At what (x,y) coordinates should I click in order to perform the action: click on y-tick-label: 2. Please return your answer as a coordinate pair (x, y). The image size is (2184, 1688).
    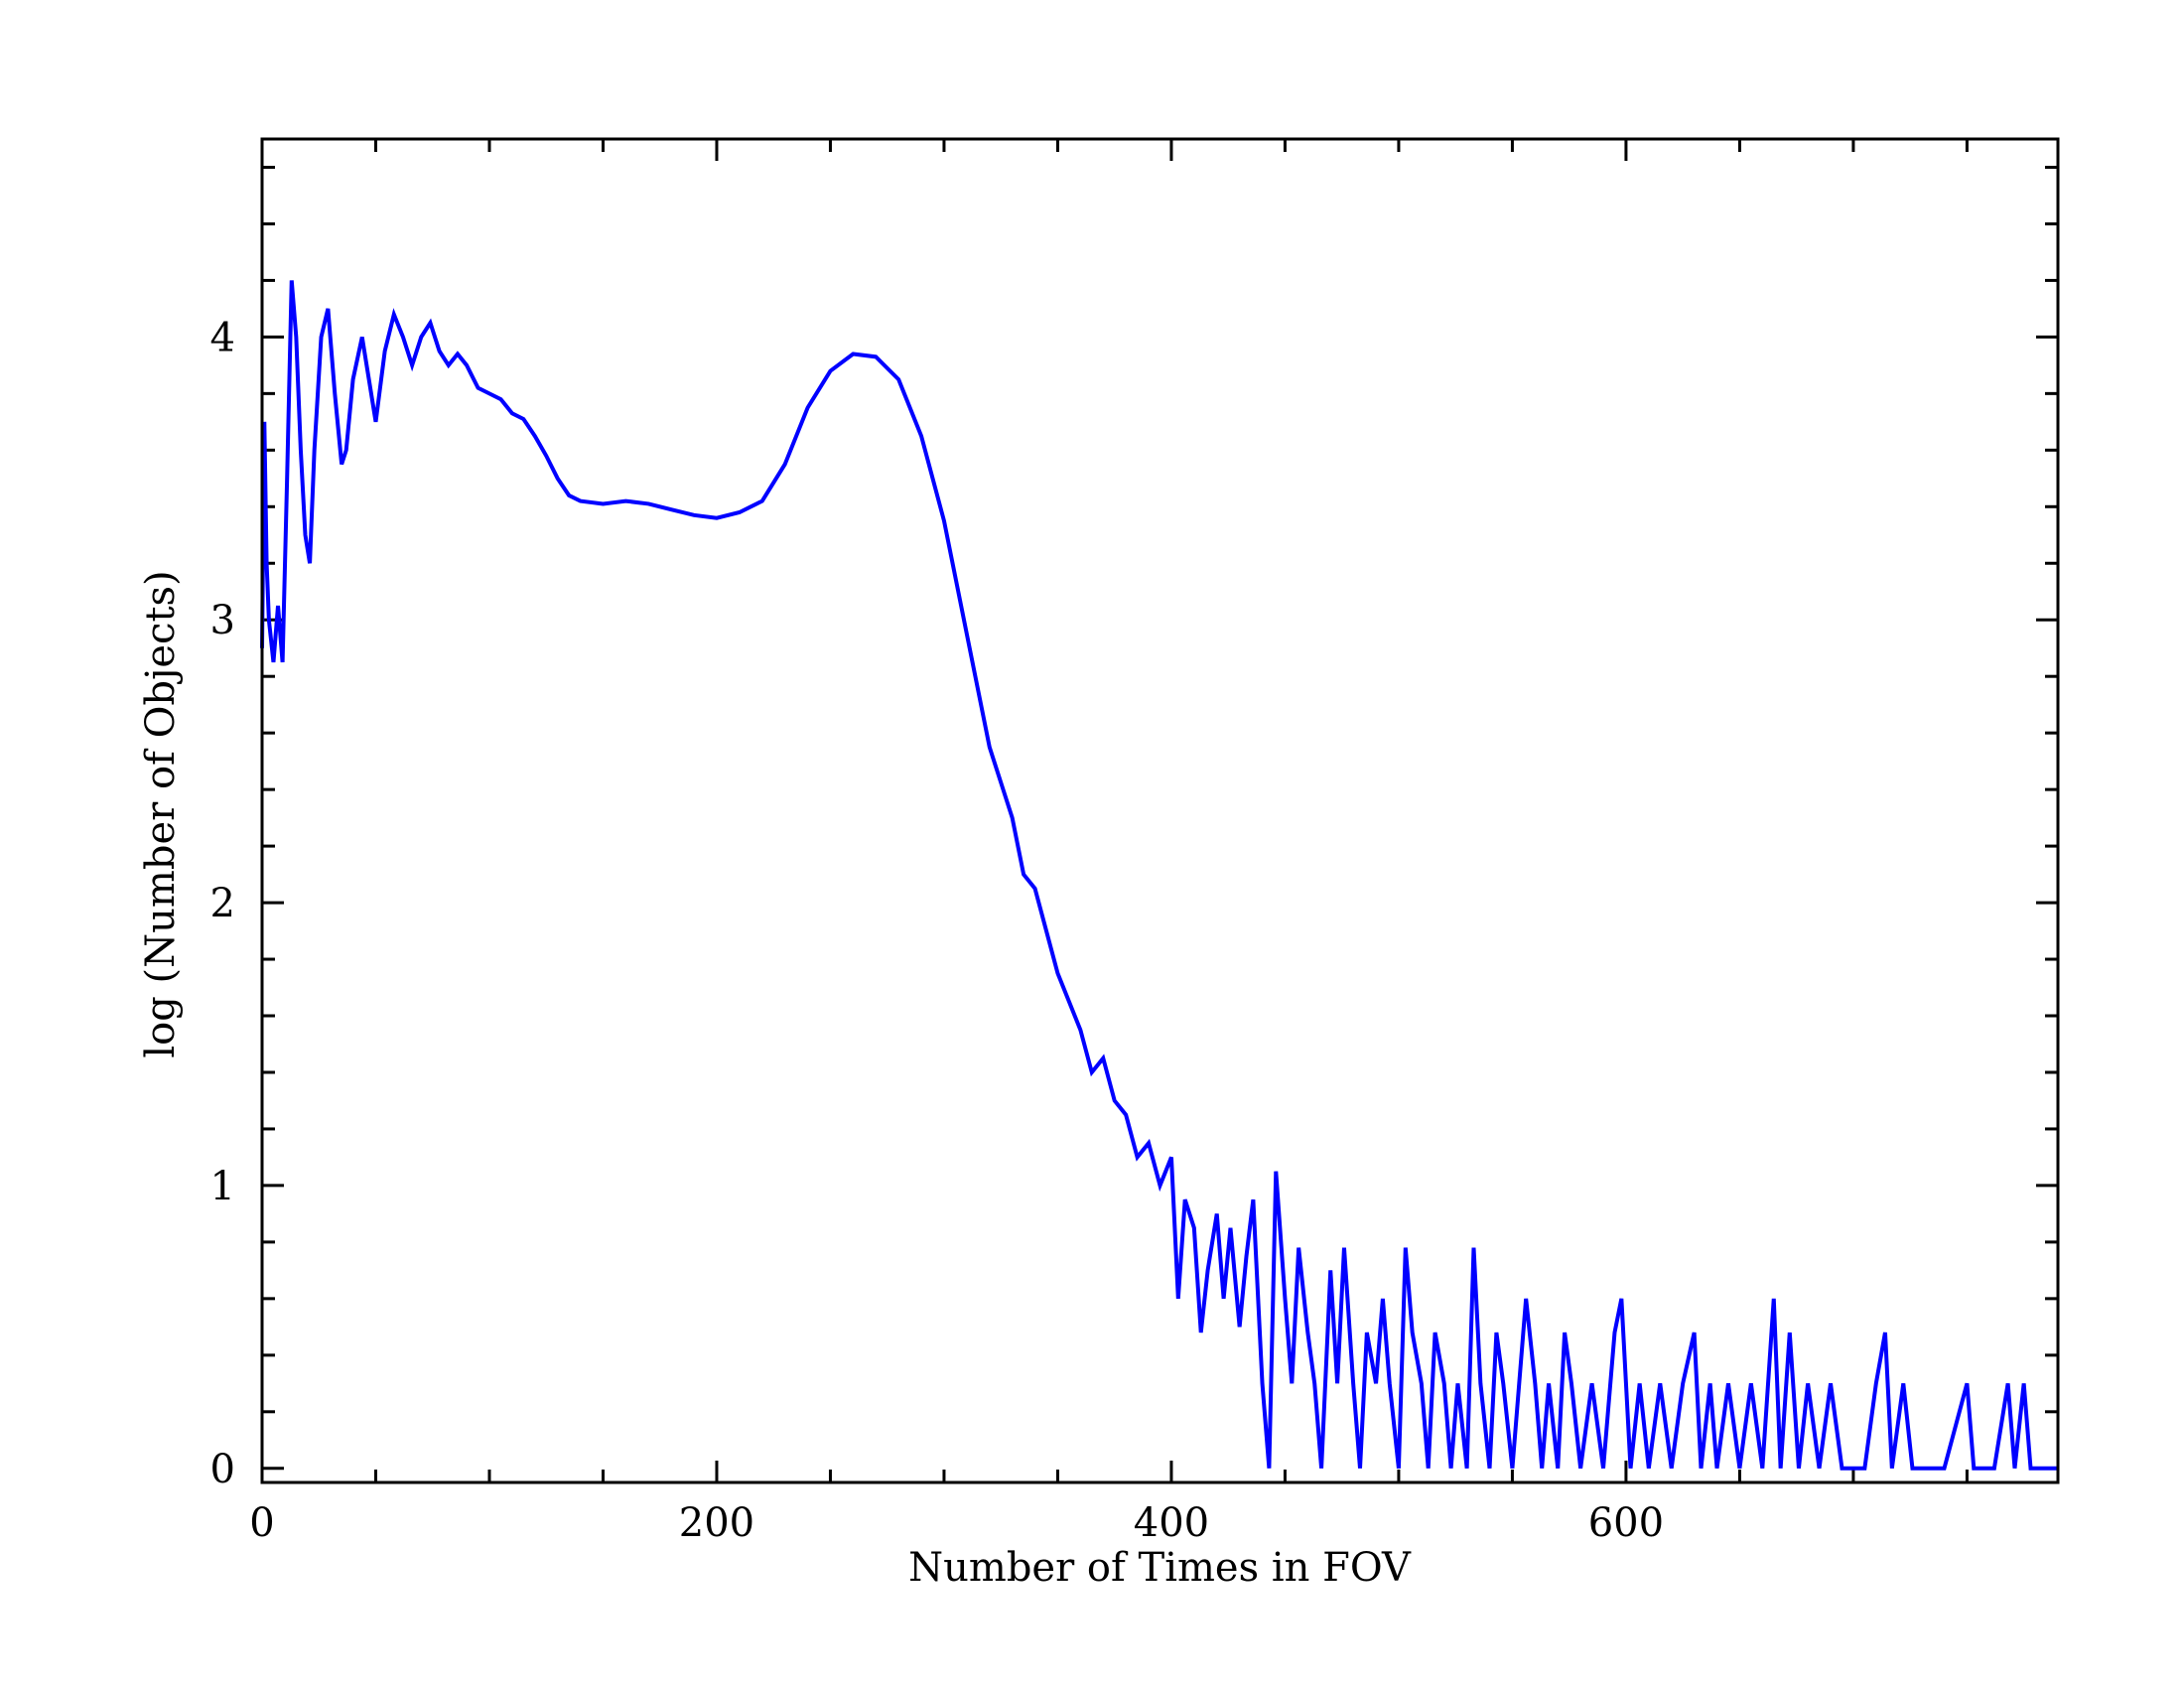
    Looking at the image, I should click on (222, 903).